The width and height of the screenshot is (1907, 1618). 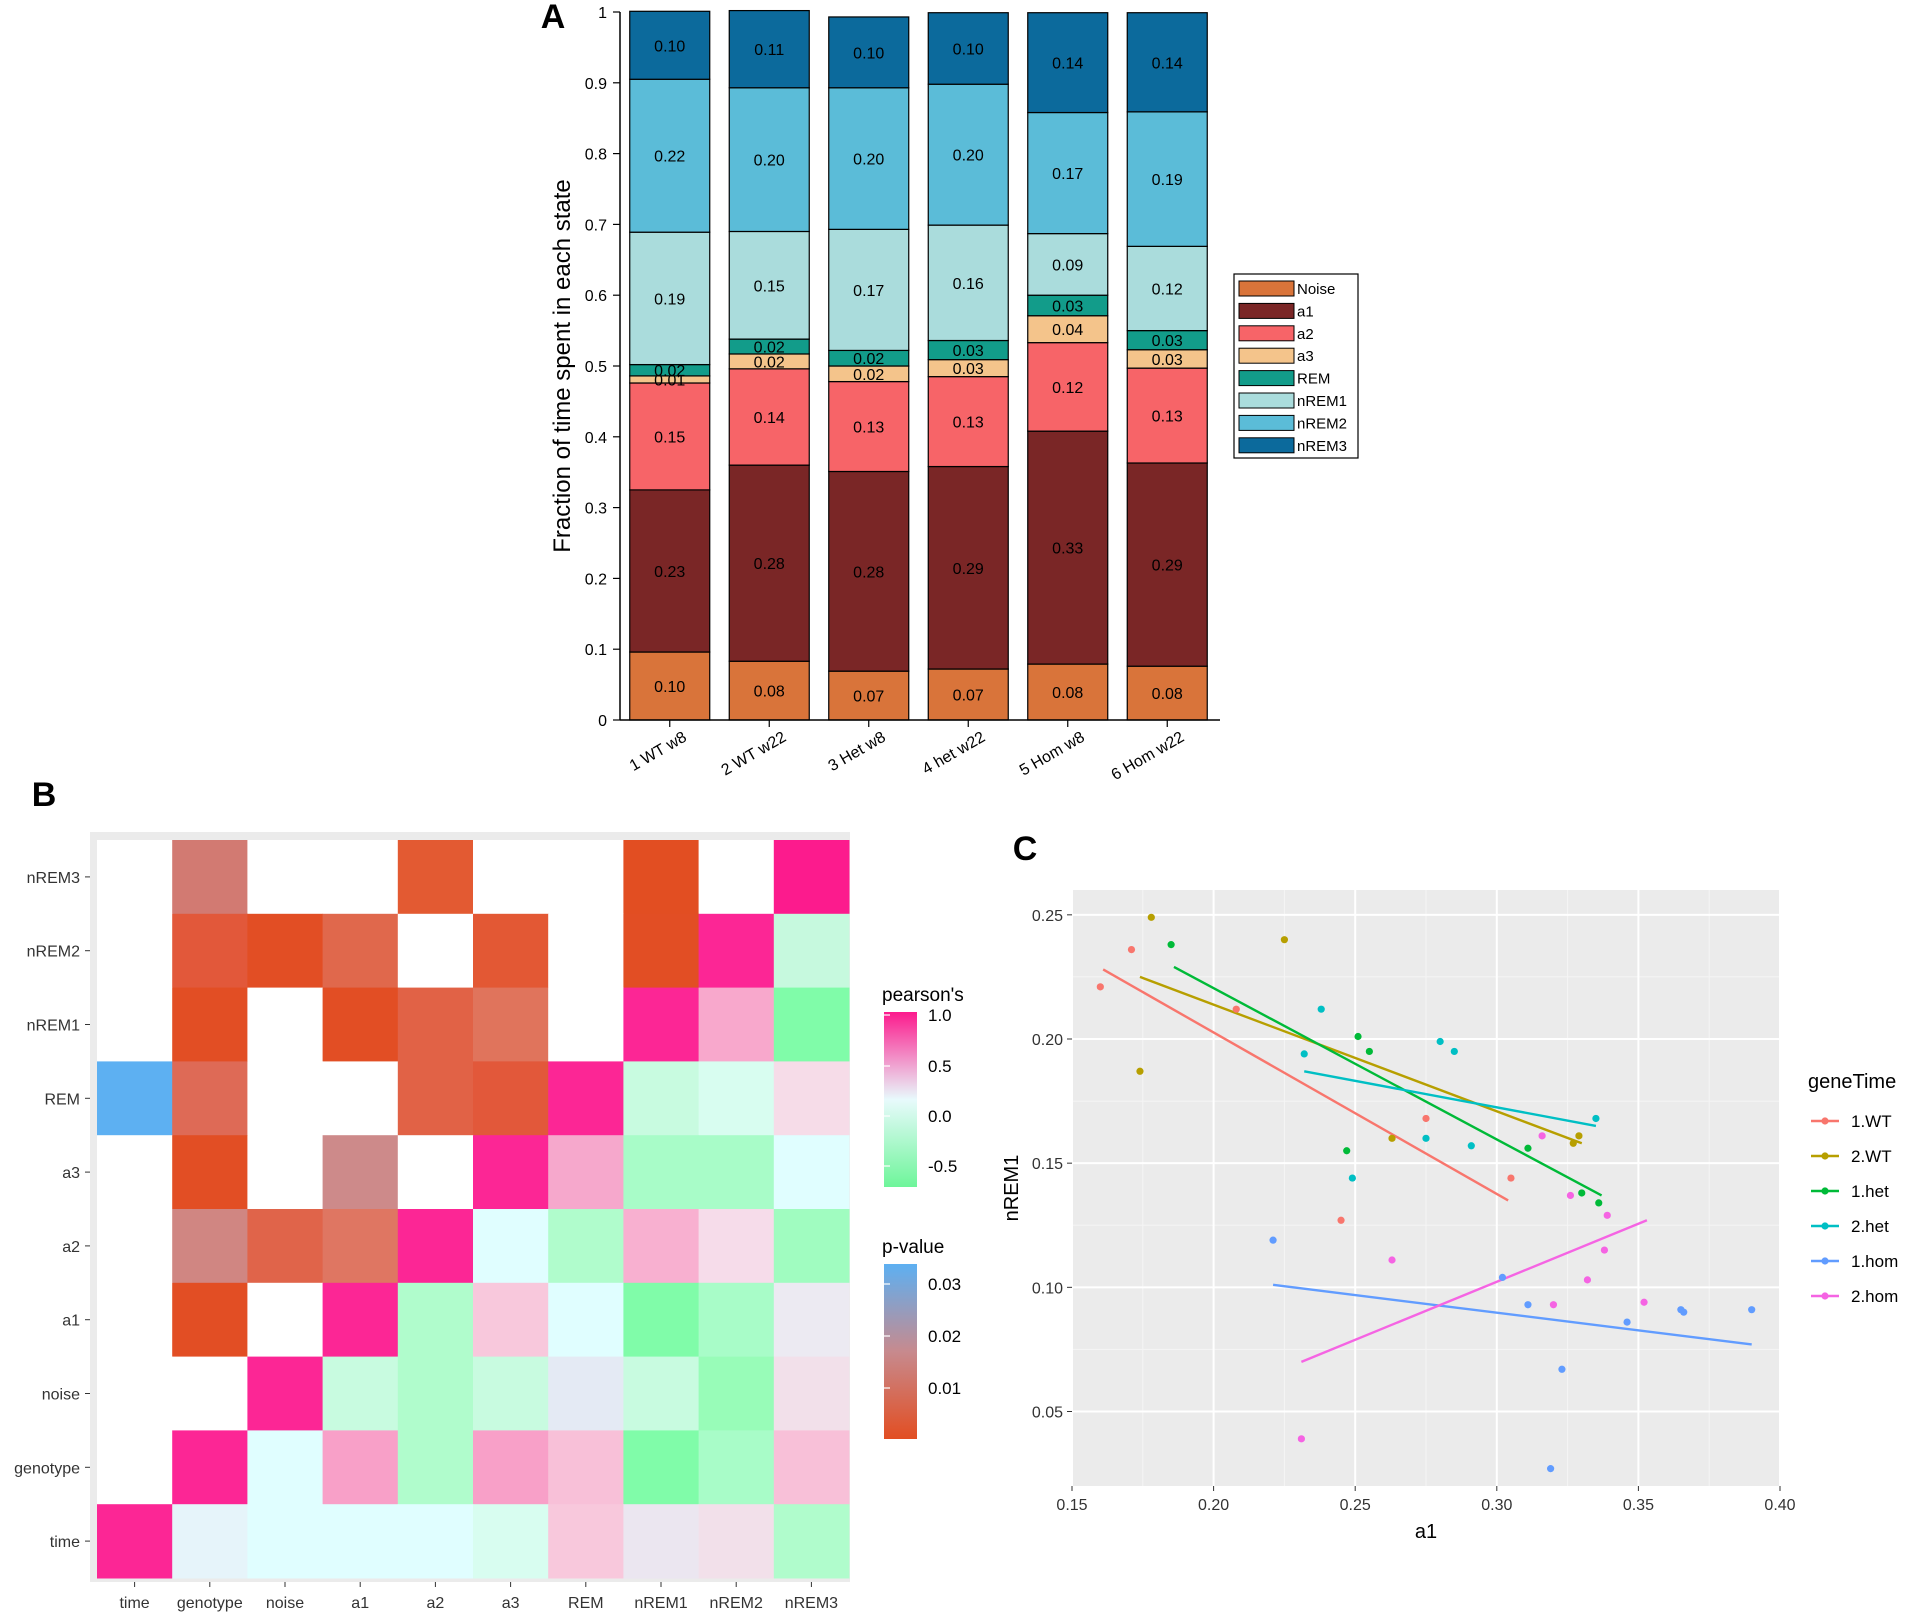 What do you see at coordinates (769, 50) in the screenshot?
I see `bar-value-label: 0.11` at bounding box center [769, 50].